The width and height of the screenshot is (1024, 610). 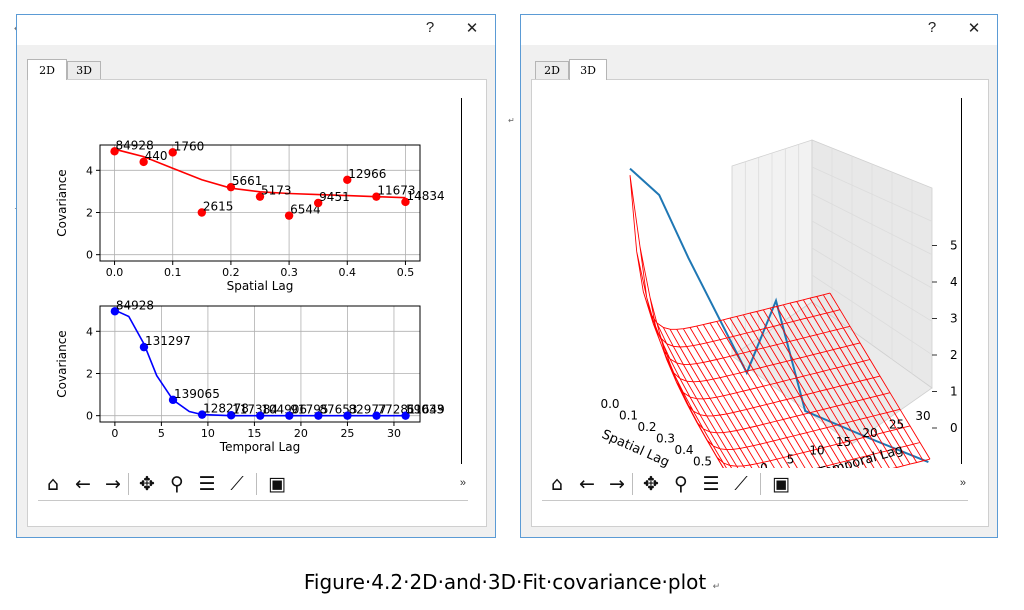 I want to click on fit-curve, so click(x=260, y=363).